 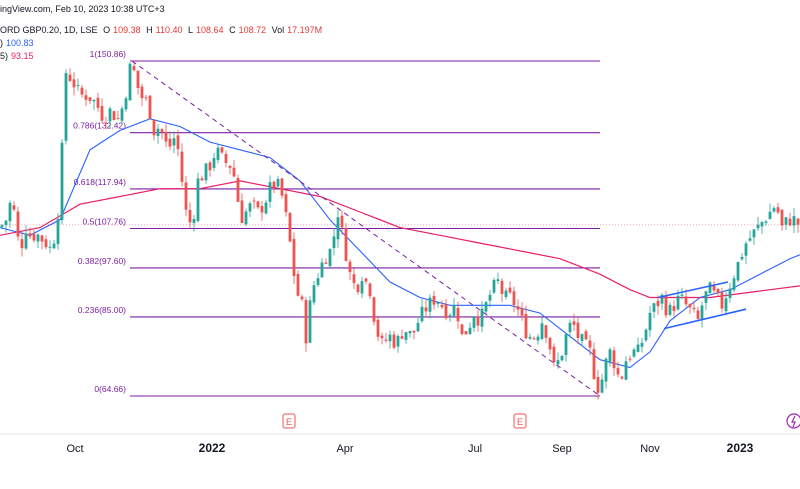 I want to click on ma200-value: 93.15, so click(x=22, y=56).